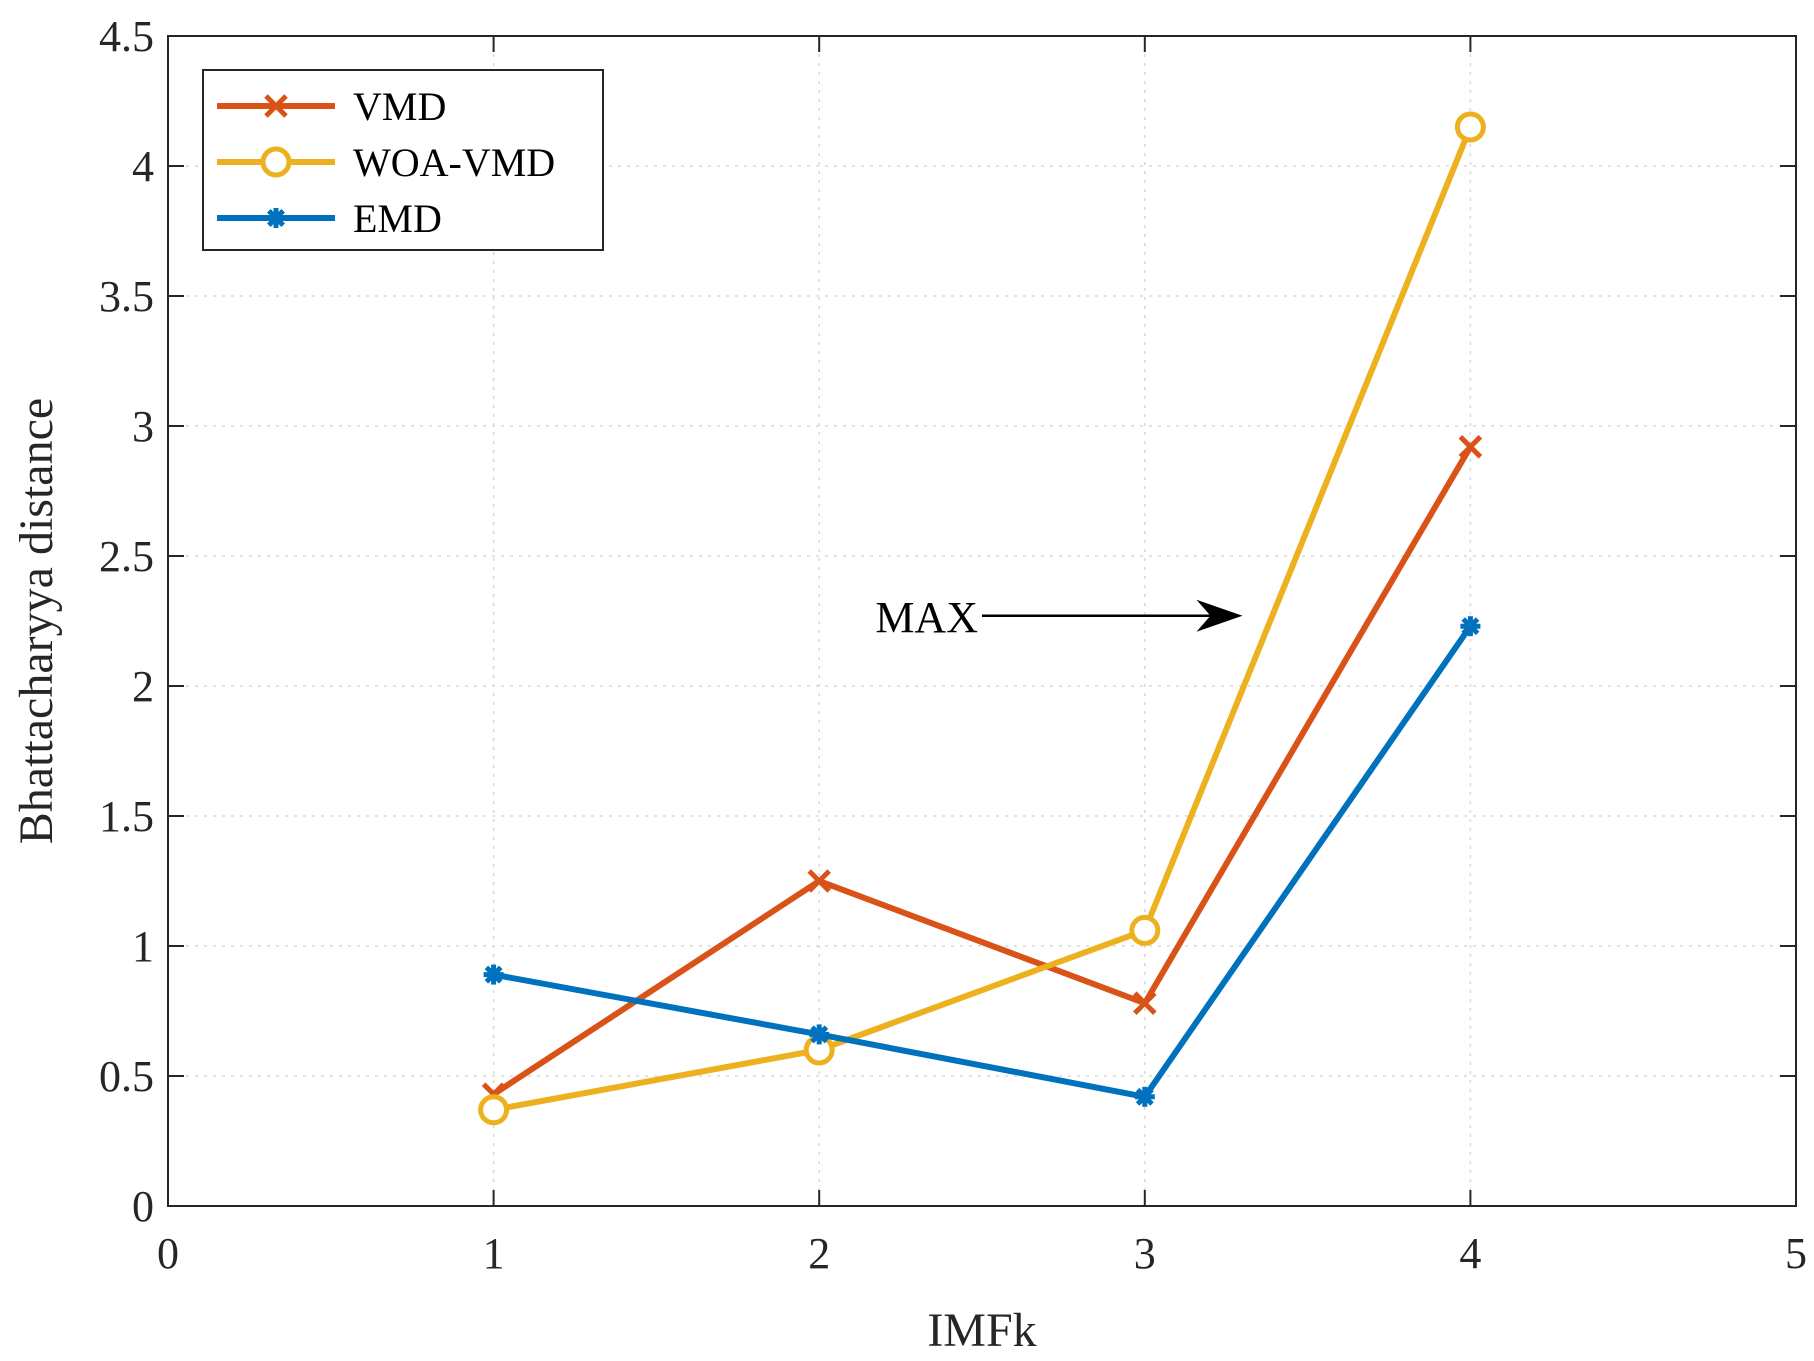 Image resolution: width=1814 pixels, height=1361 pixels. What do you see at coordinates (819, 1253) in the screenshot?
I see `x-tick-label: 2` at bounding box center [819, 1253].